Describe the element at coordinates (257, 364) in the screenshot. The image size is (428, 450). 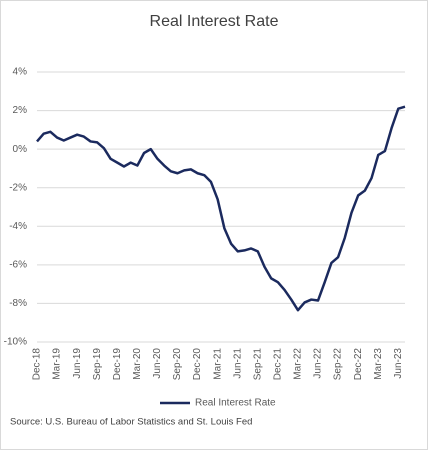
I see `x-tick-label: Sep-21` at that location.